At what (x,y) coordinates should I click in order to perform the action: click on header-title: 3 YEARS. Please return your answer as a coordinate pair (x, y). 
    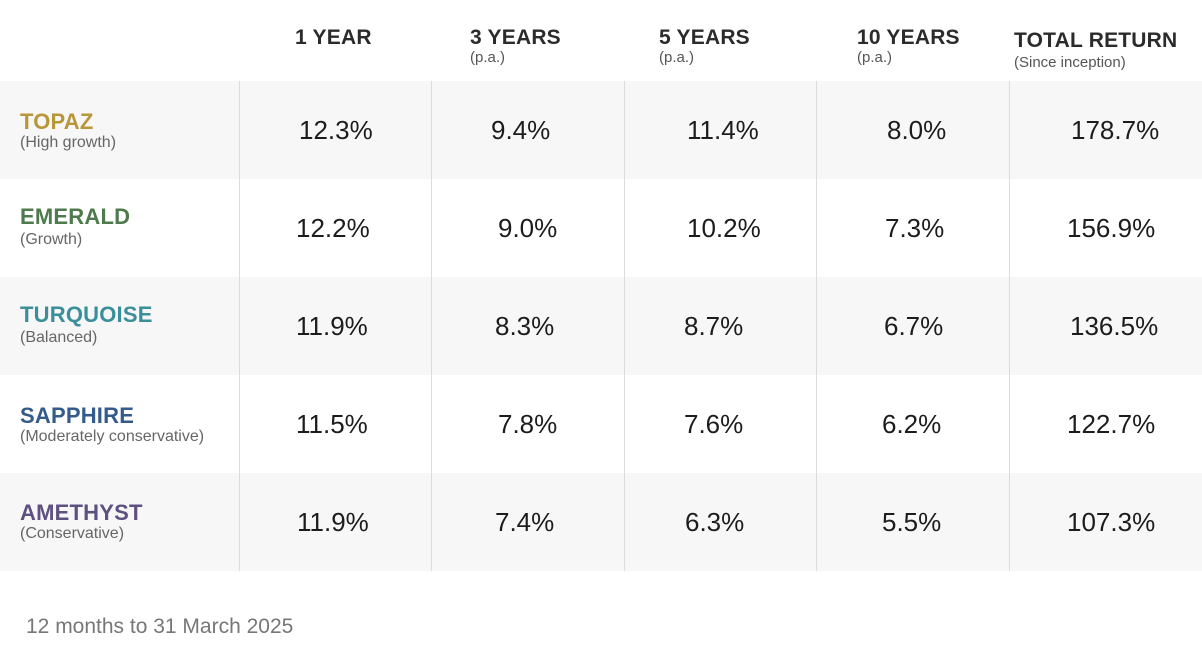
    Looking at the image, I should click on (515, 37).